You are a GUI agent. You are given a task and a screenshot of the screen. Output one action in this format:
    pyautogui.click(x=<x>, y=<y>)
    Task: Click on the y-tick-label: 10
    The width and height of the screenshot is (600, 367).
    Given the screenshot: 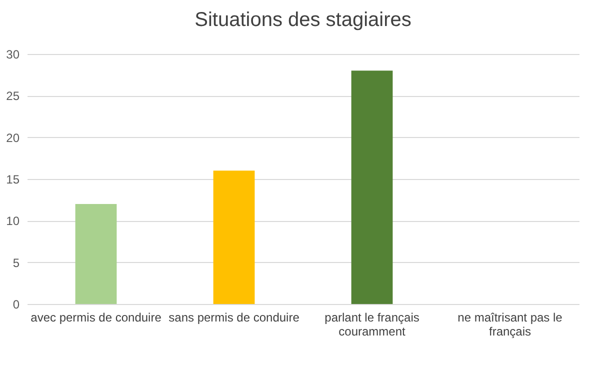 What is the action you would take?
    pyautogui.click(x=13, y=221)
    